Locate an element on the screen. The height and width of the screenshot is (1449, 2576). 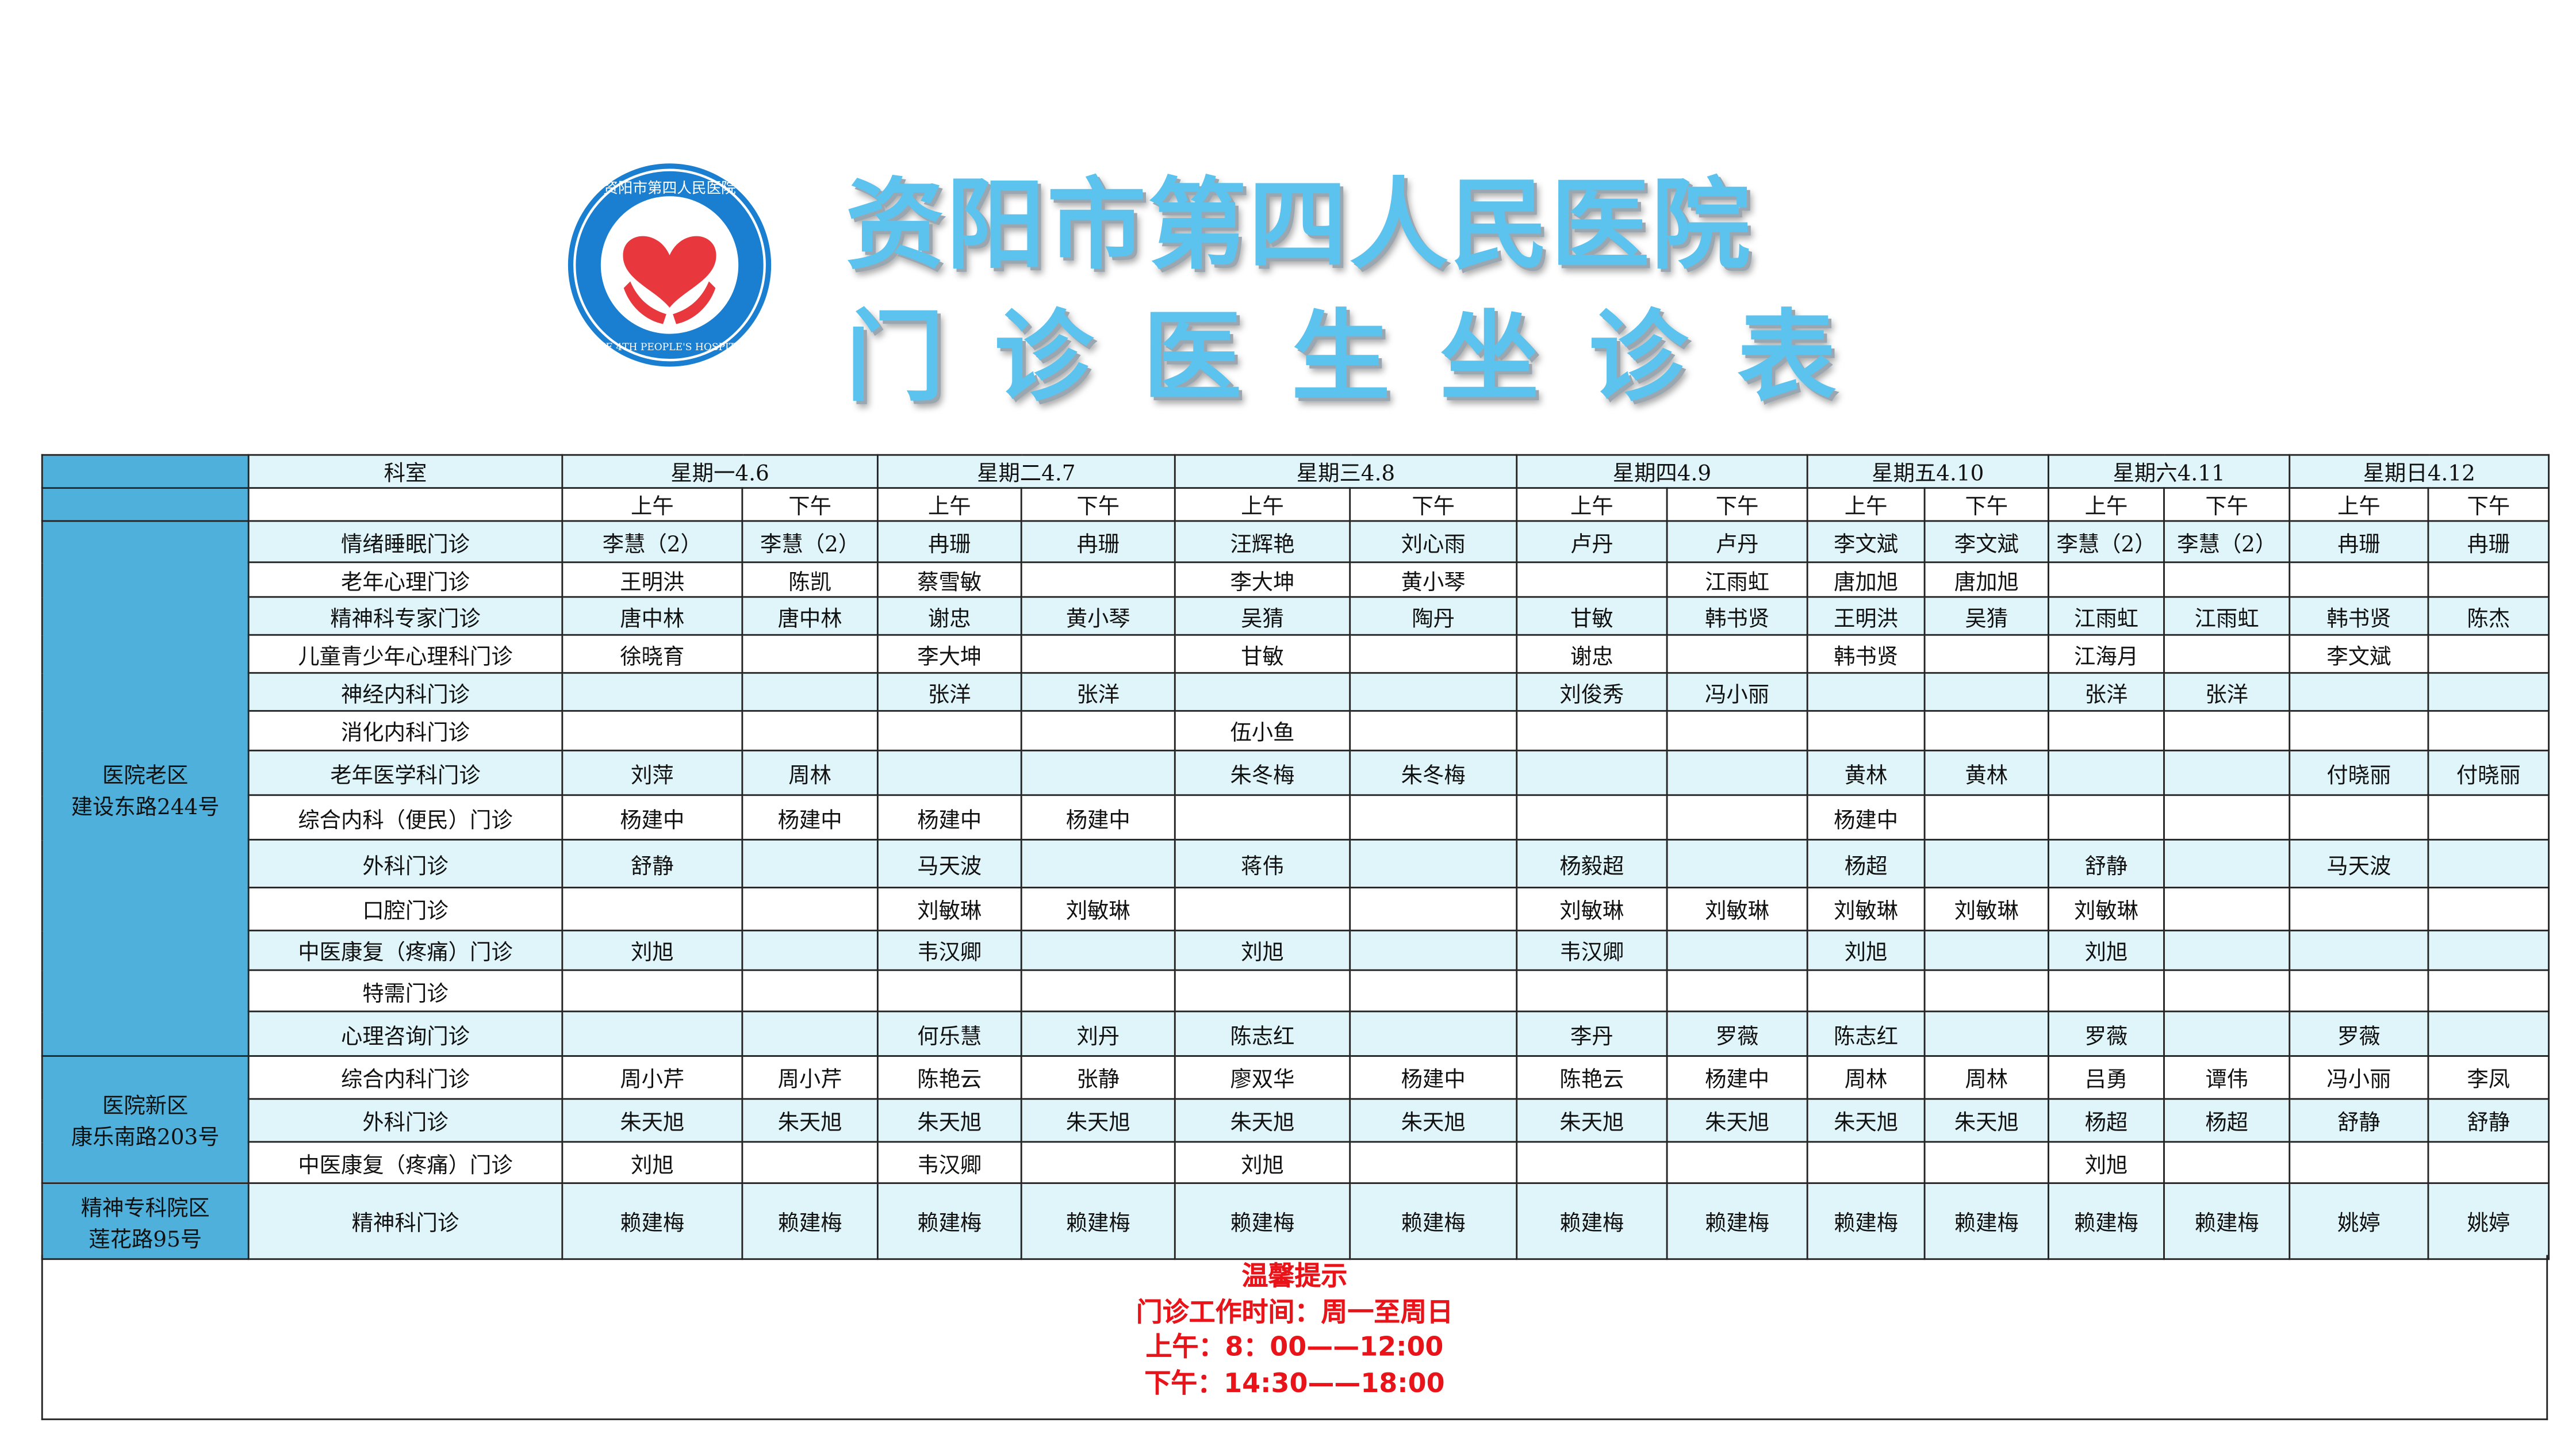
day-header: 星期六4.11 is located at coordinates (2169, 471).